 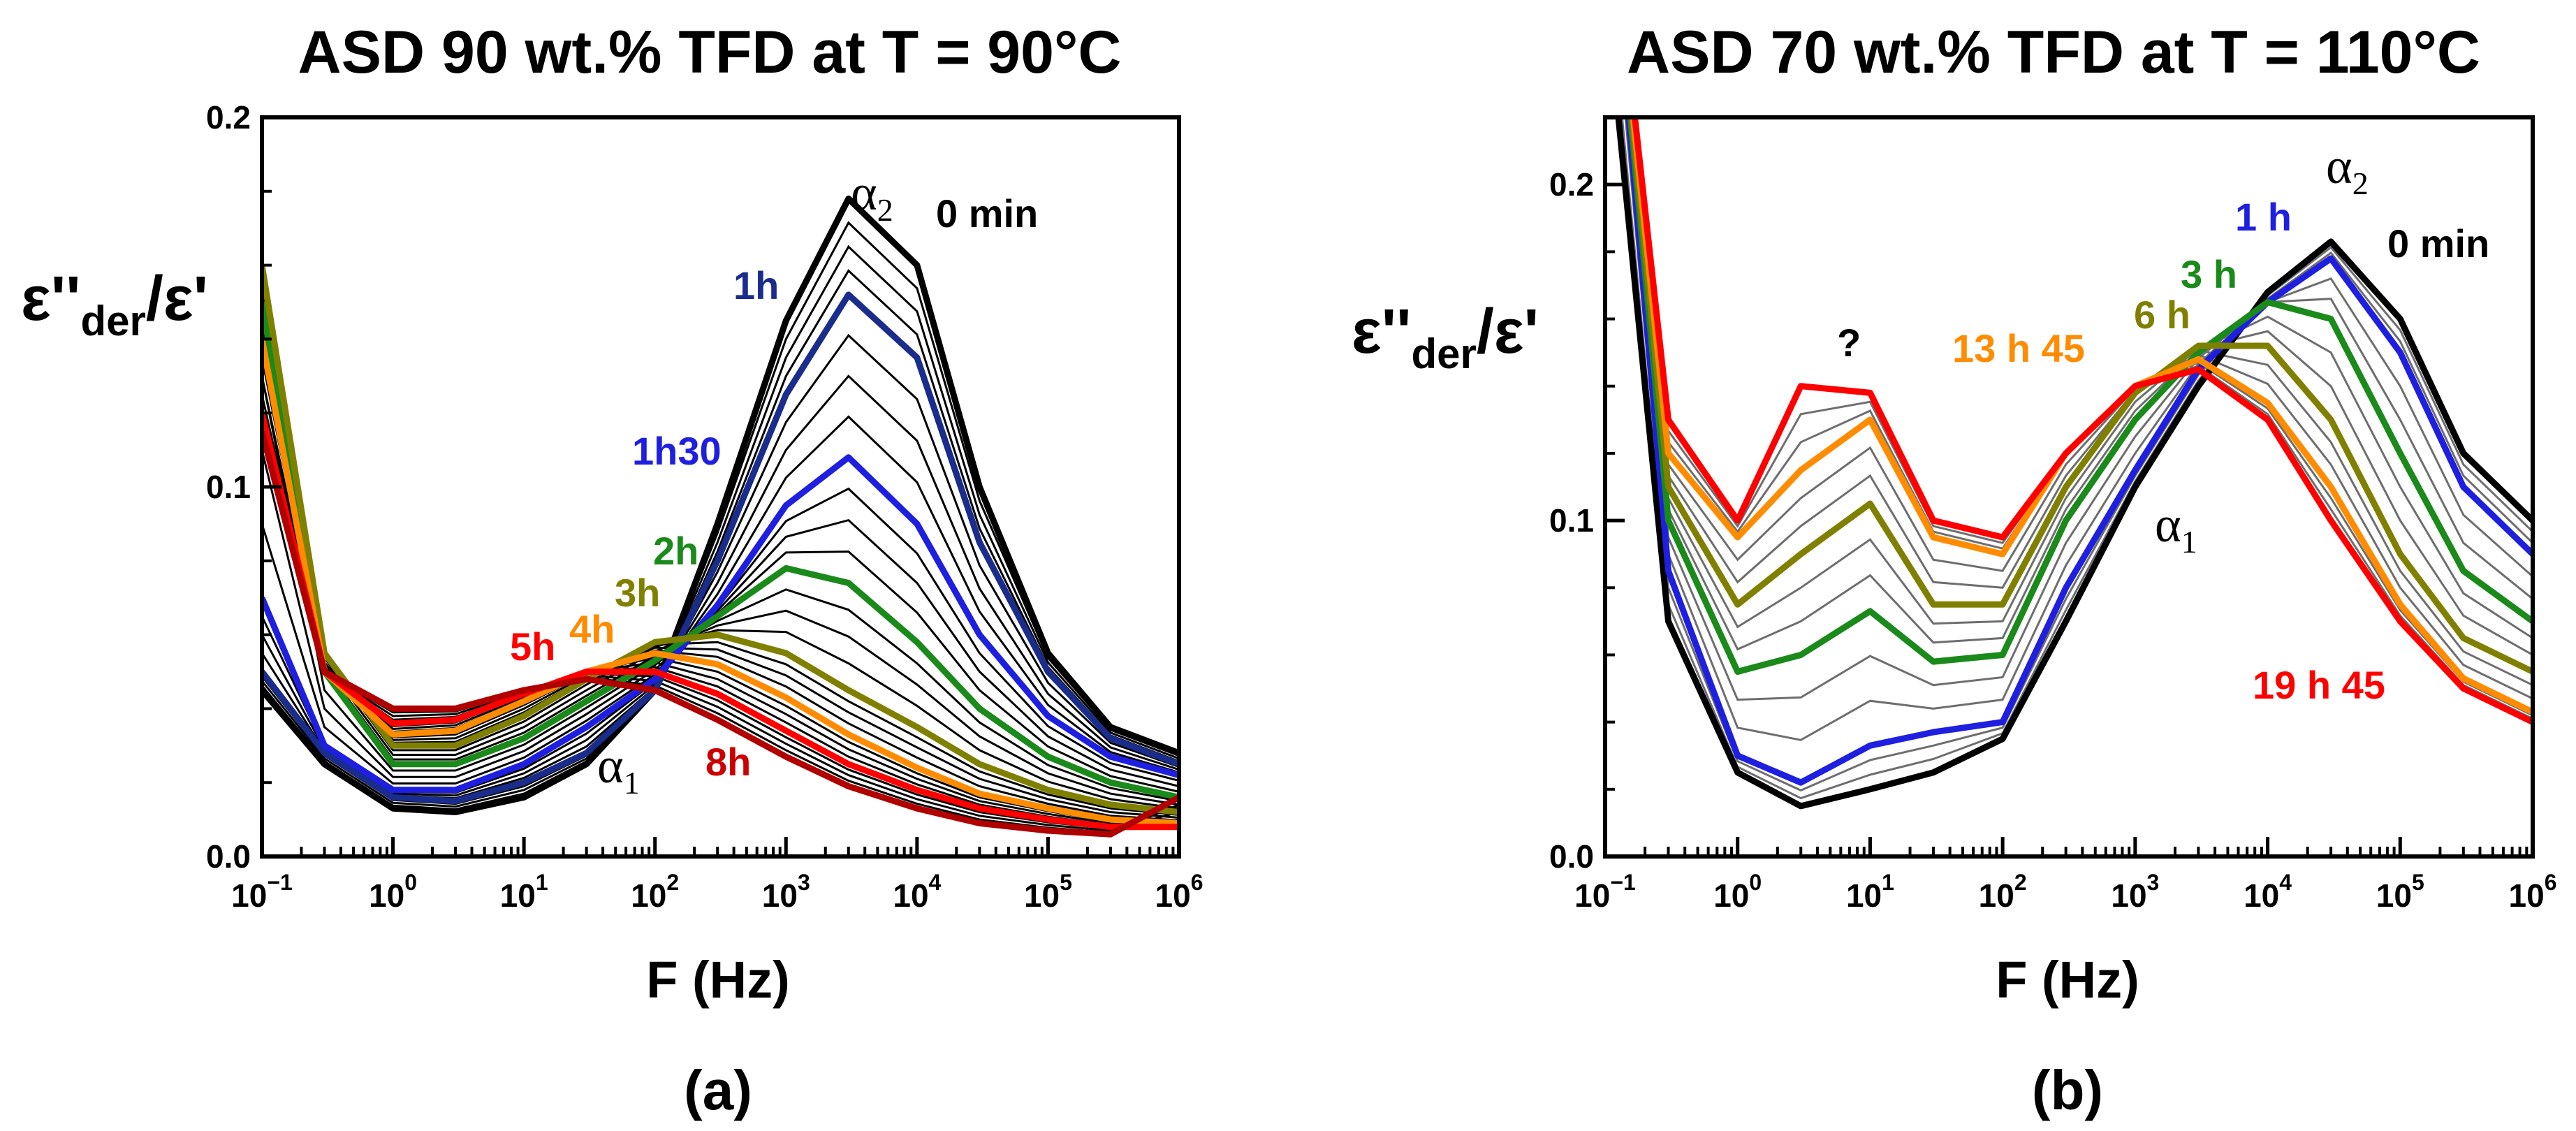 I want to click on panel-a-ylabel-main: ε'', so click(x=51, y=299).